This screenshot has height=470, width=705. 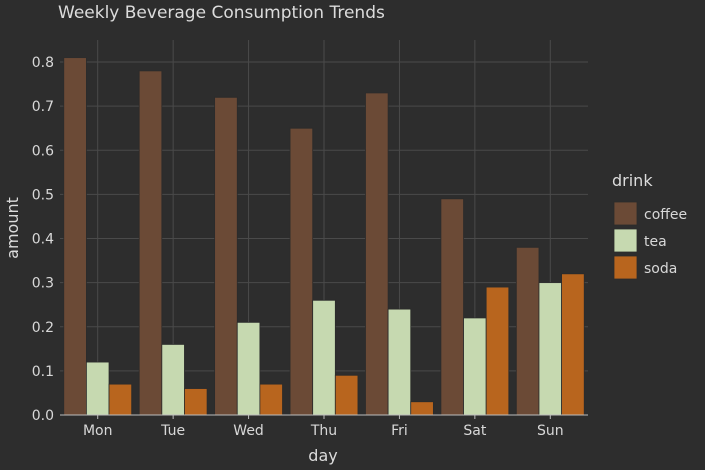 What do you see at coordinates (655, 242) in the screenshot?
I see `legend-label-tea: tea` at bounding box center [655, 242].